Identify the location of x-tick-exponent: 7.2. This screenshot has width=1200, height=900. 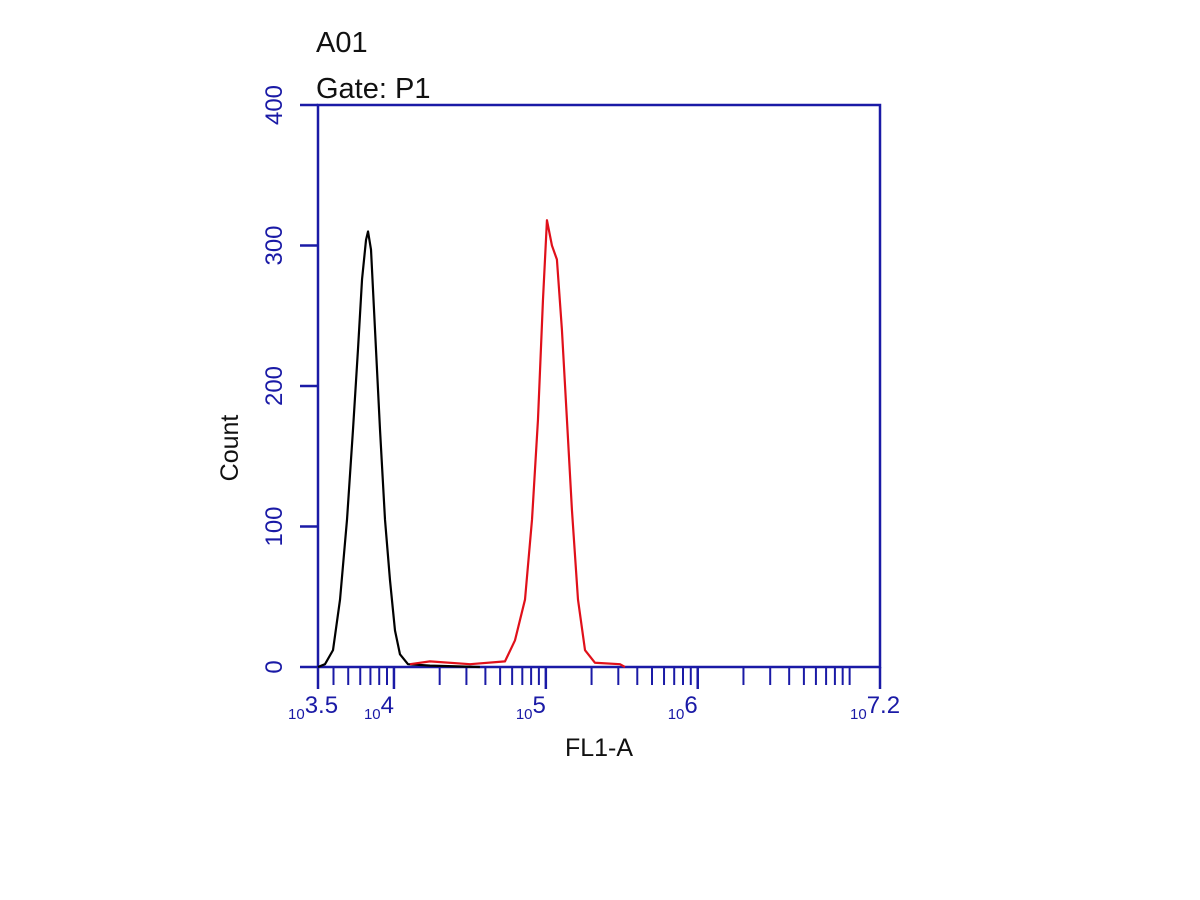
(883, 705).